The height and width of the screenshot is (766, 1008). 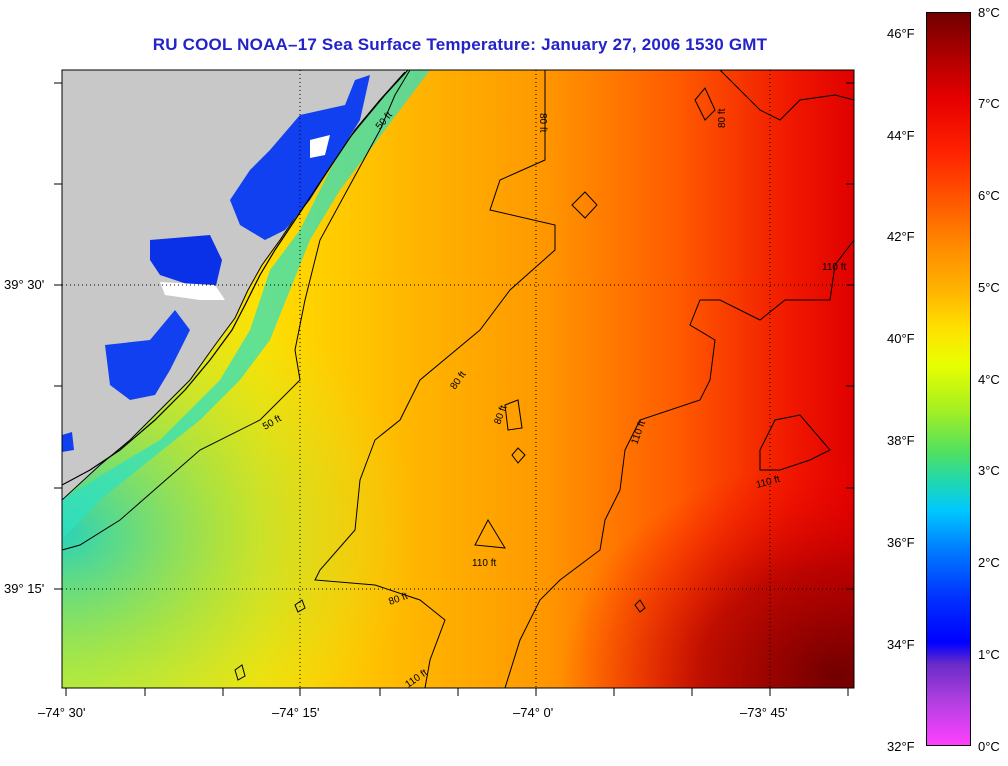 What do you see at coordinates (901, 440) in the screenshot?
I see `colorbar-f-label: 38°F` at bounding box center [901, 440].